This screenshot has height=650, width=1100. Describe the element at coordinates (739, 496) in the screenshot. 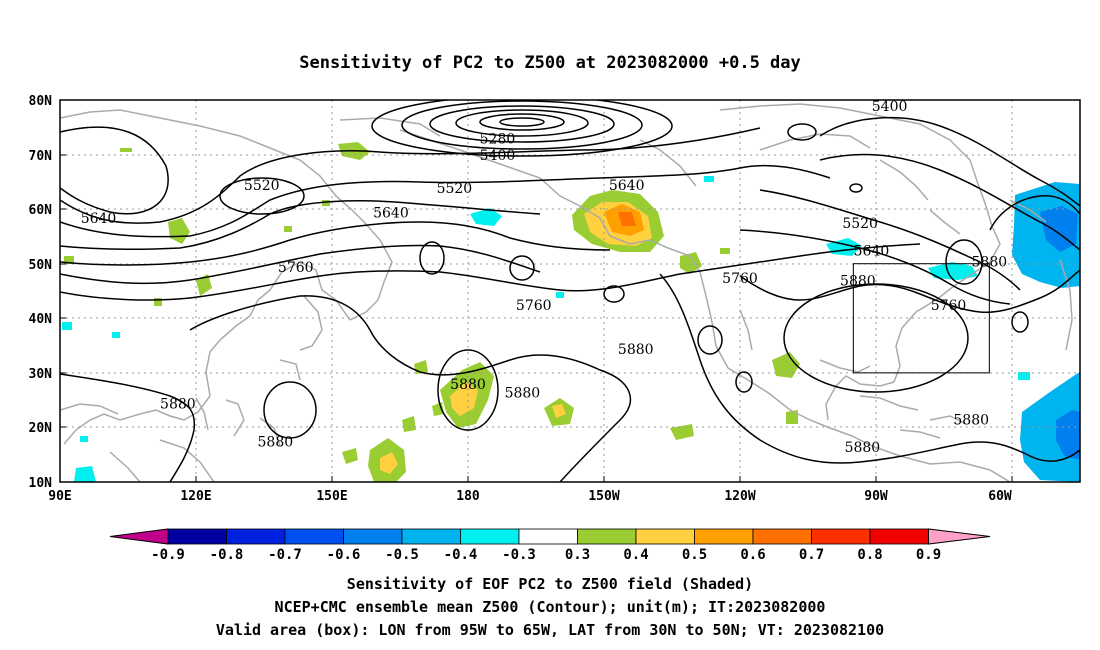

I see `lon-label: 120W` at that location.